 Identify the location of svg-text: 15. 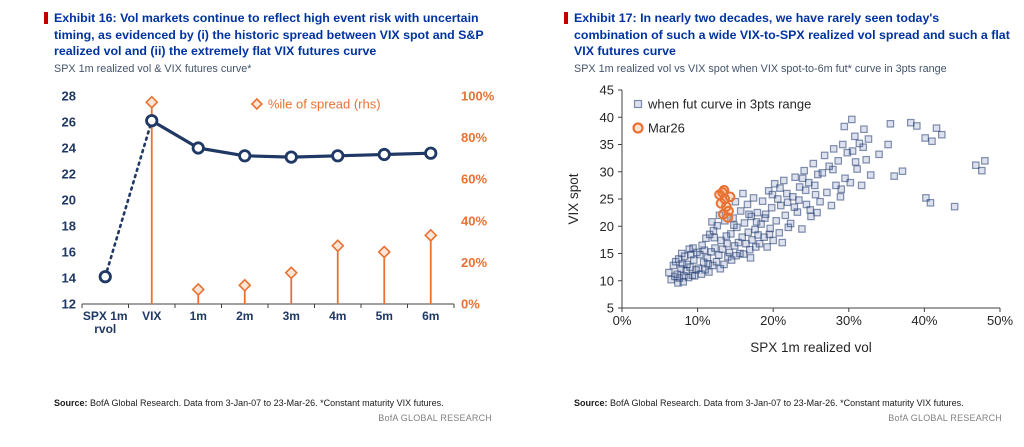
(607, 253).